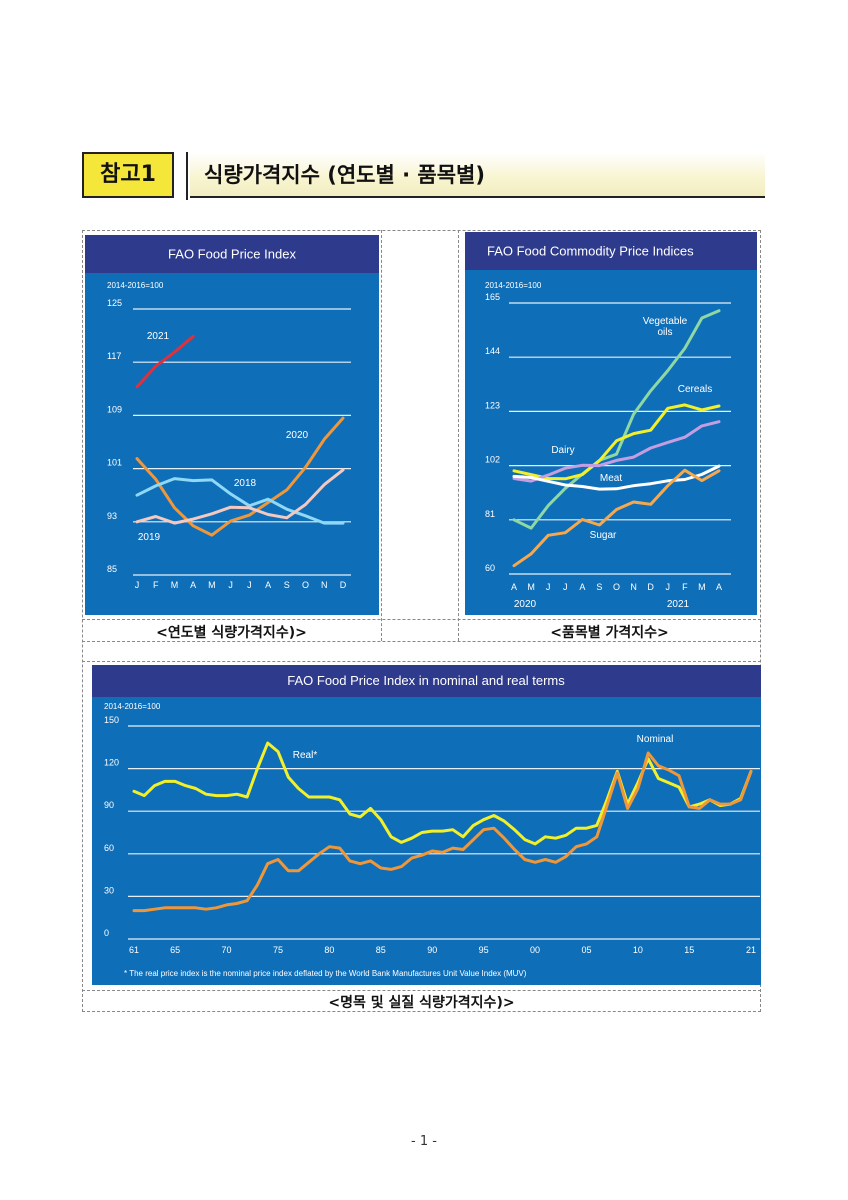  I want to click on series-line-2019, so click(240, 496).